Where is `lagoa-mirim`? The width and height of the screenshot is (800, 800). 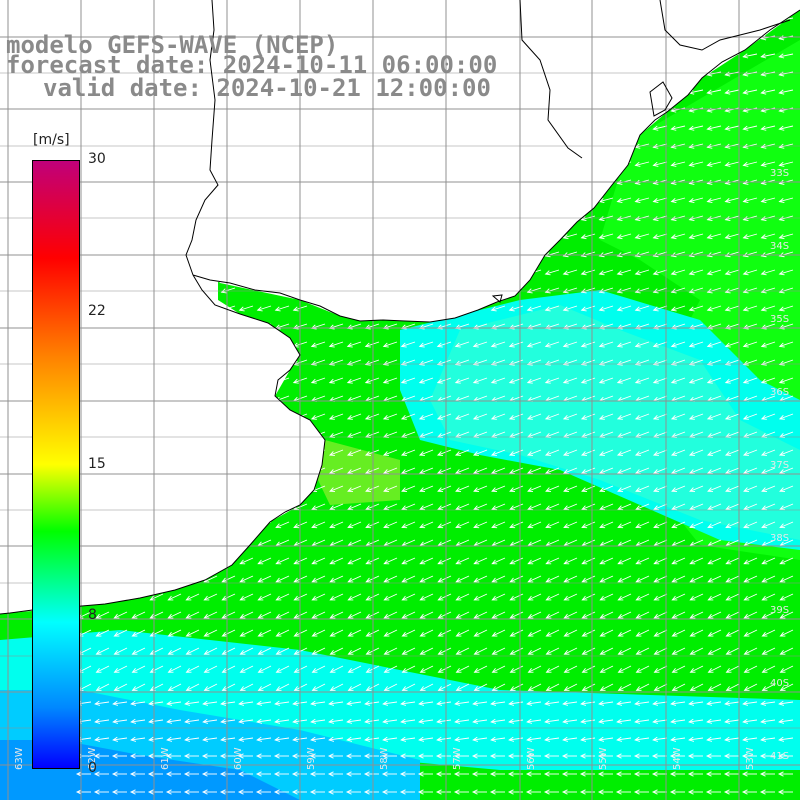 lagoa-mirim is located at coordinates (661, 99).